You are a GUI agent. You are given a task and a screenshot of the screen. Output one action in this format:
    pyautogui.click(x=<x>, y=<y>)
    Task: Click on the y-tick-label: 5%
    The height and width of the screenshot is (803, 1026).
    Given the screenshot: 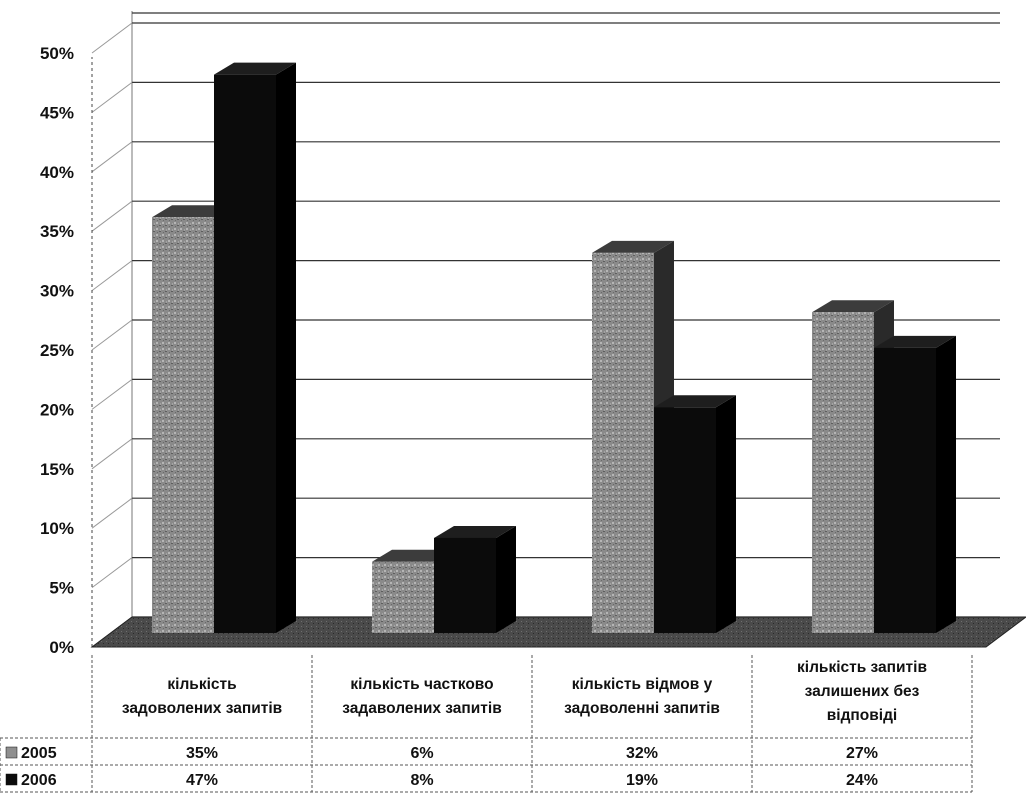 What is the action you would take?
    pyautogui.click(x=61, y=588)
    